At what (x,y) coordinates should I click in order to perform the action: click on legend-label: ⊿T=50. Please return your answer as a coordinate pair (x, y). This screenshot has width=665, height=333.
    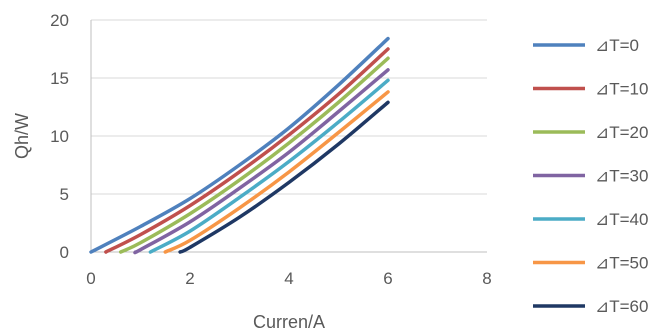
    Looking at the image, I should click on (621, 263).